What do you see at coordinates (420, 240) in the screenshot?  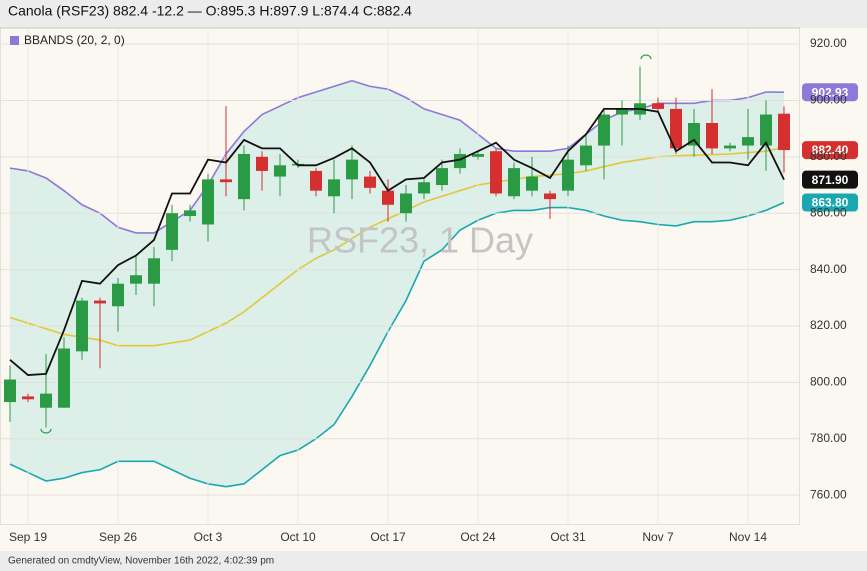 I see `watermark: RSF23, 1 Day` at bounding box center [420, 240].